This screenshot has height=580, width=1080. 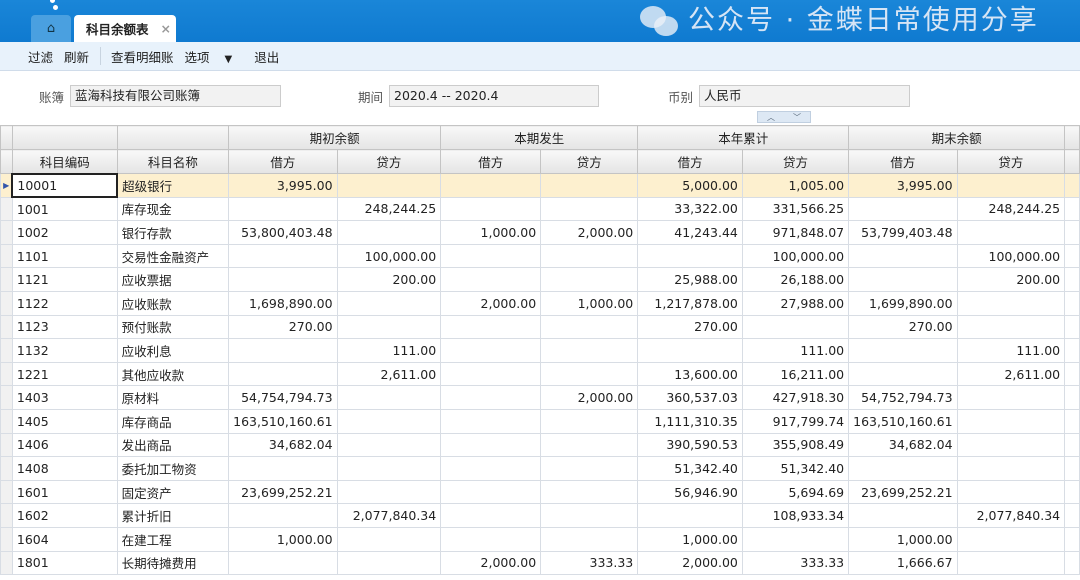 What do you see at coordinates (903, 563) in the screenshot?
I see `amount-cell: 1,666.67` at bounding box center [903, 563].